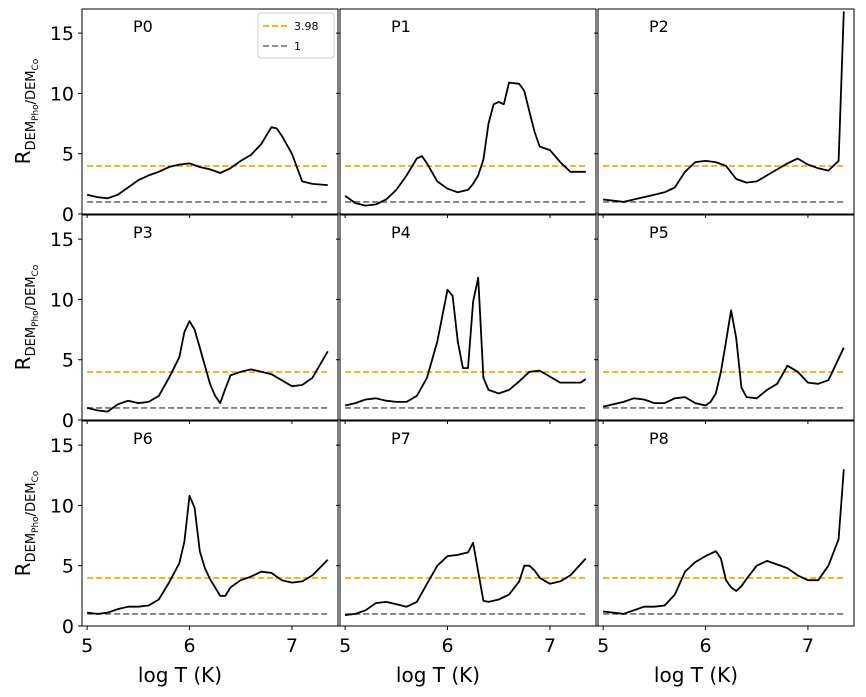  Describe the element at coordinates (401, 232) in the screenshot. I see `panel-label: P4` at that location.